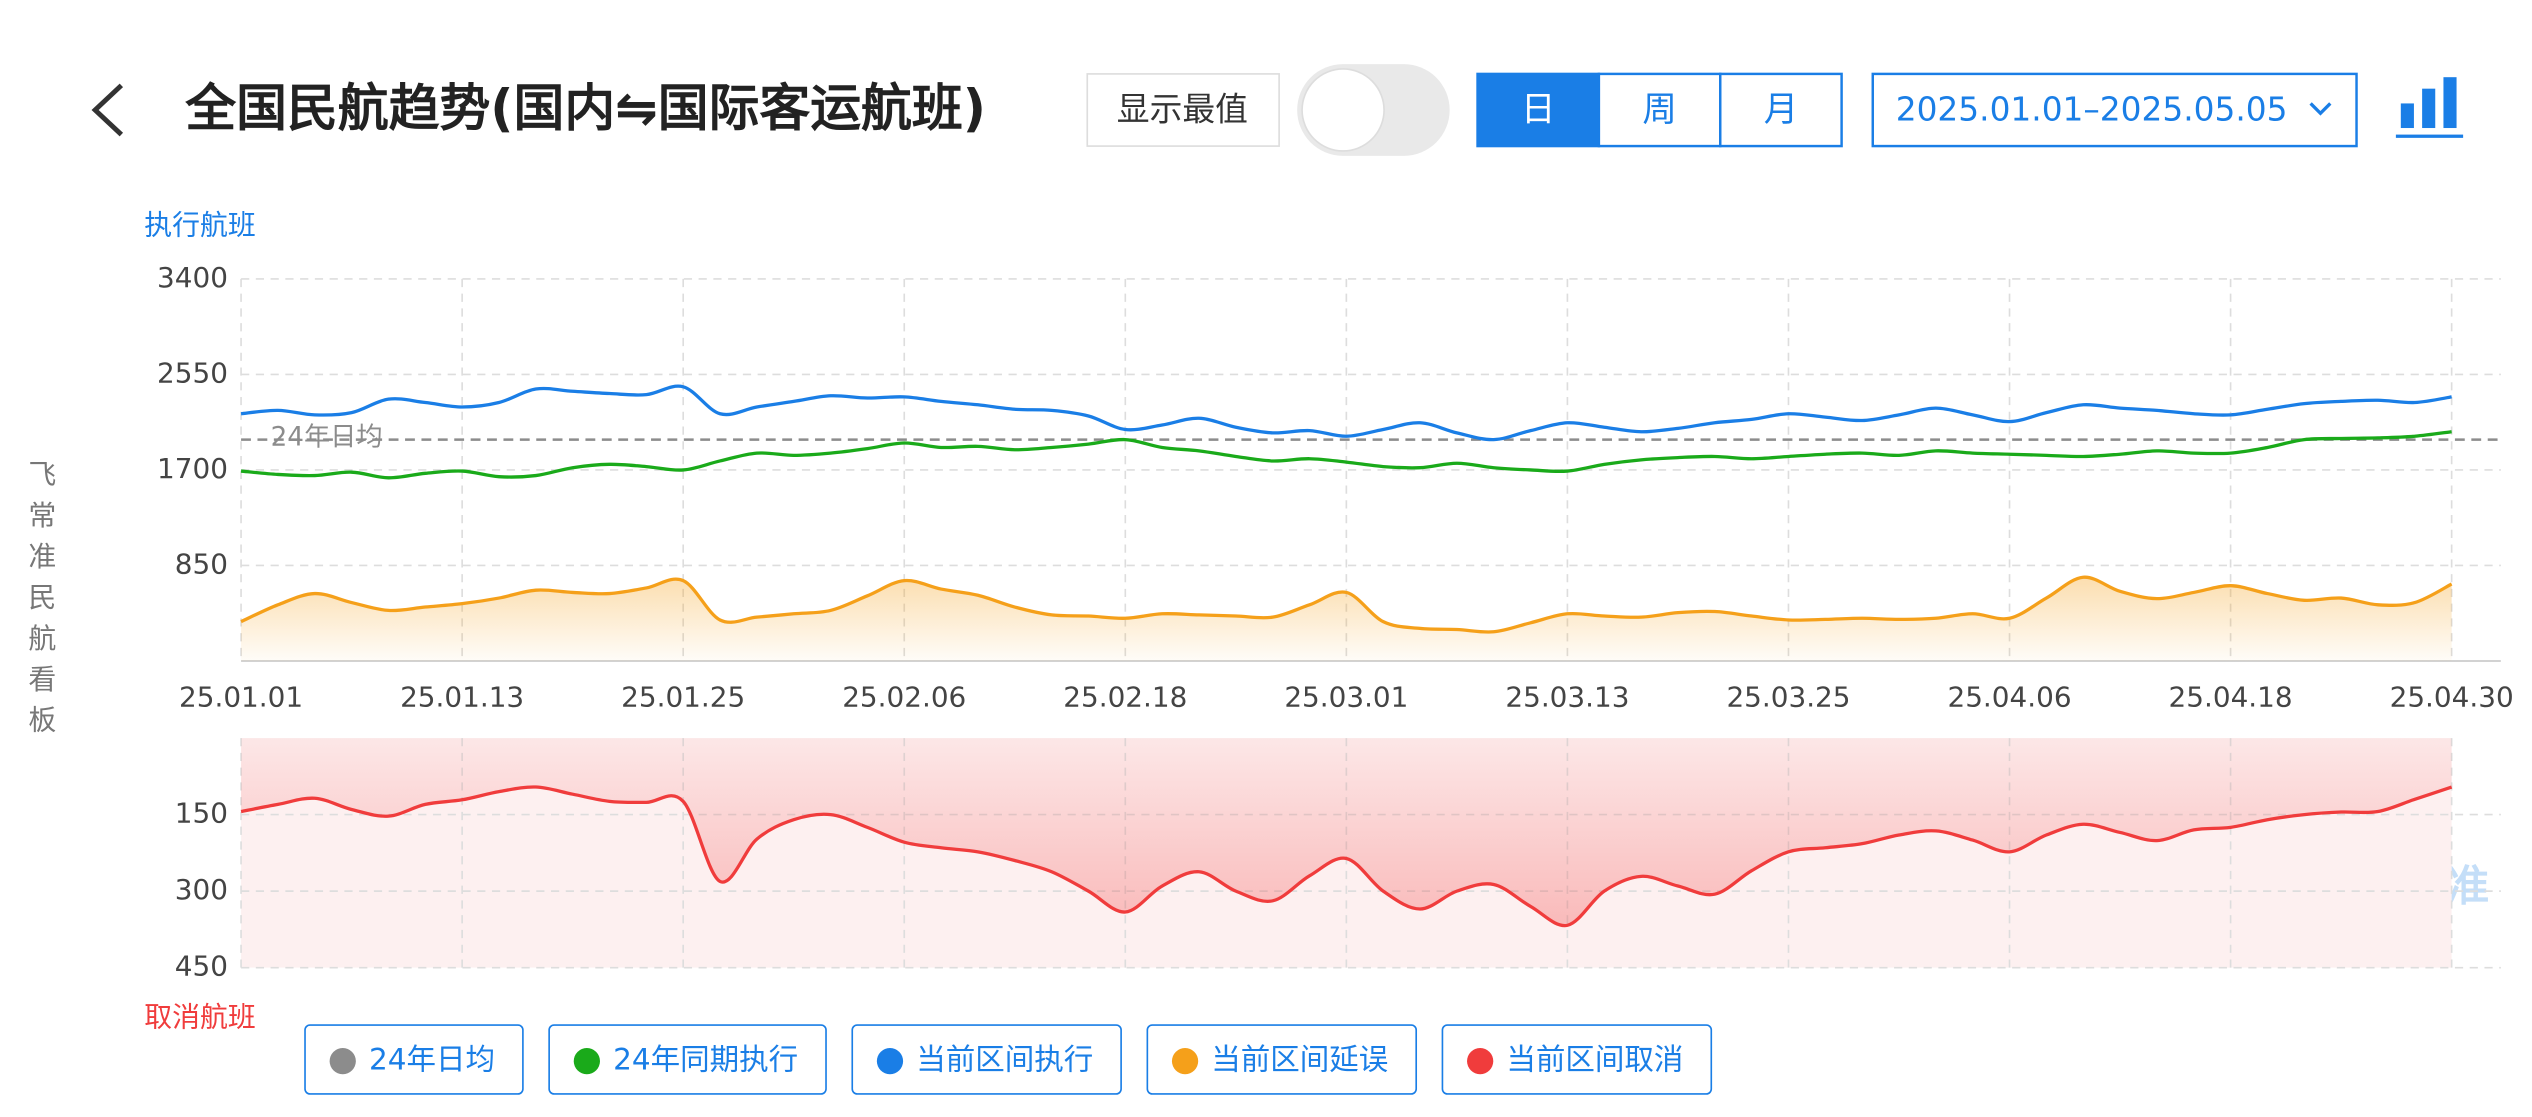 Image resolution: width=2532 pixels, height=1117 pixels. Describe the element at coordinates (1567, 697) in the screenshot. I see `x-tick-label: 25.03.13` at that location.